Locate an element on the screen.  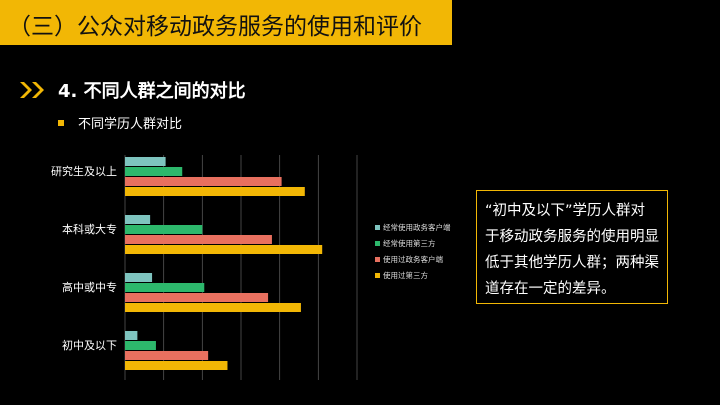
category-label: 研究生及以上 is located at coordinates (84, 171).